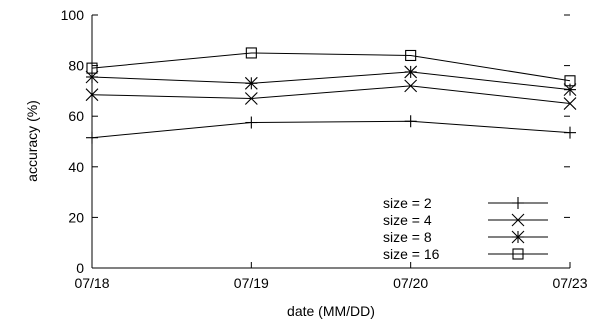  I want to click on legend-item: size = 8, so click(465, 237).